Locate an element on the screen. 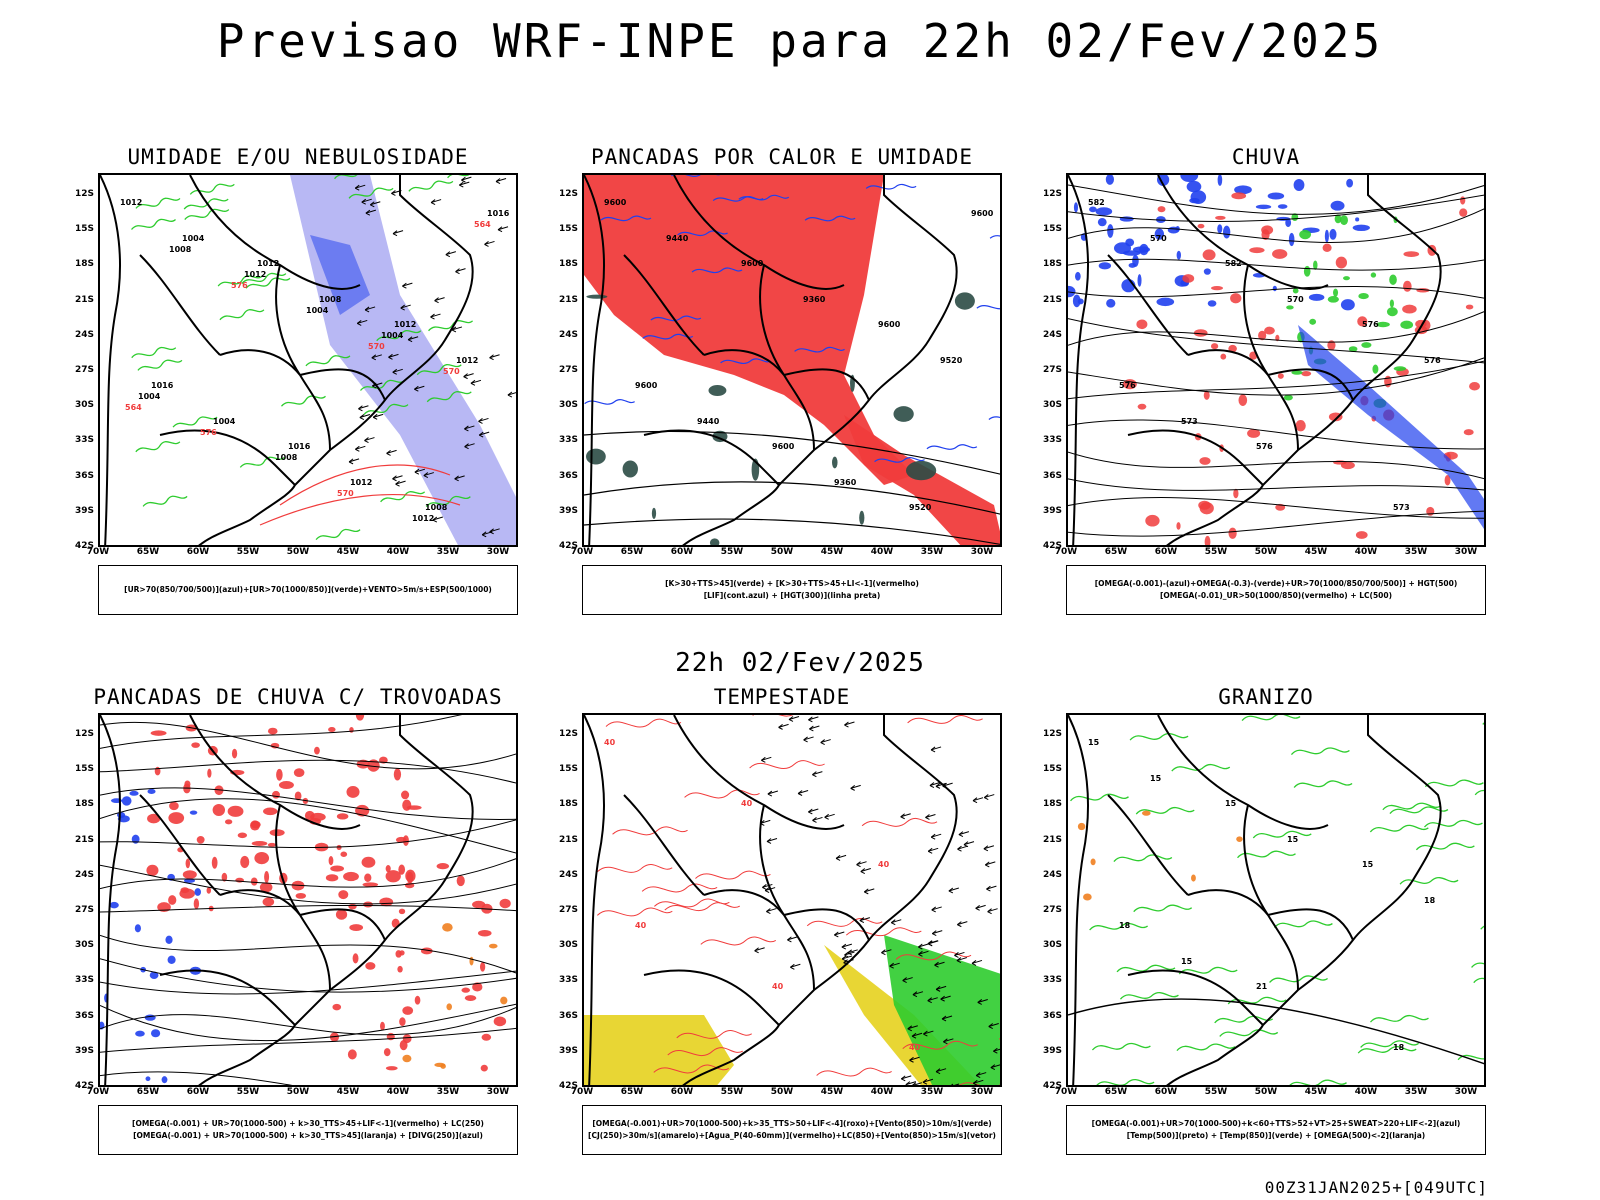 Image resolution: width=1600 pixels, height=1200 pixels. lat-axis: 12S 15S 18S 21S 24S 27S 30S 33S 36S 39S 42S is located at coordinates (1046, 902).